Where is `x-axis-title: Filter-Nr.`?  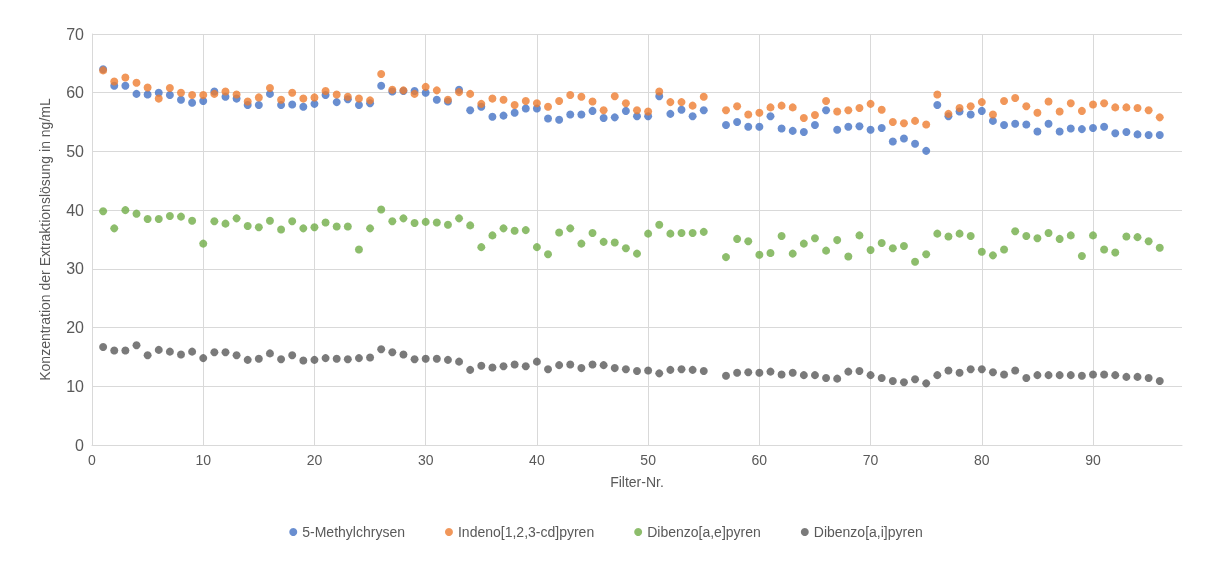 x-axis-title: Filter-Nr. is located at coordinates (637, 482).